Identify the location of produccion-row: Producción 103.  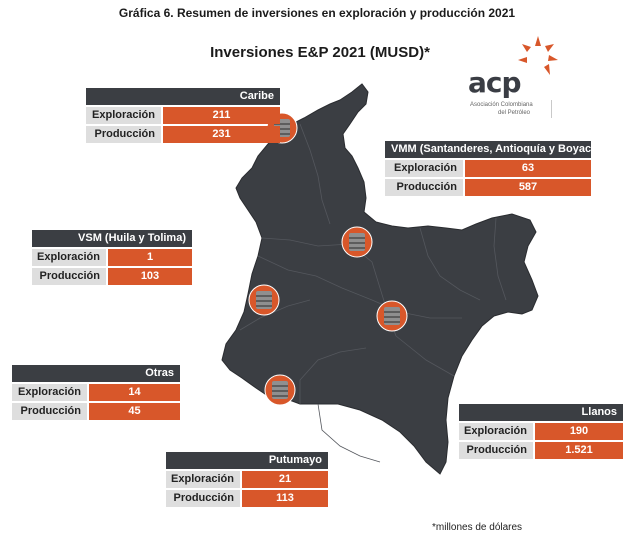
(112, 276).